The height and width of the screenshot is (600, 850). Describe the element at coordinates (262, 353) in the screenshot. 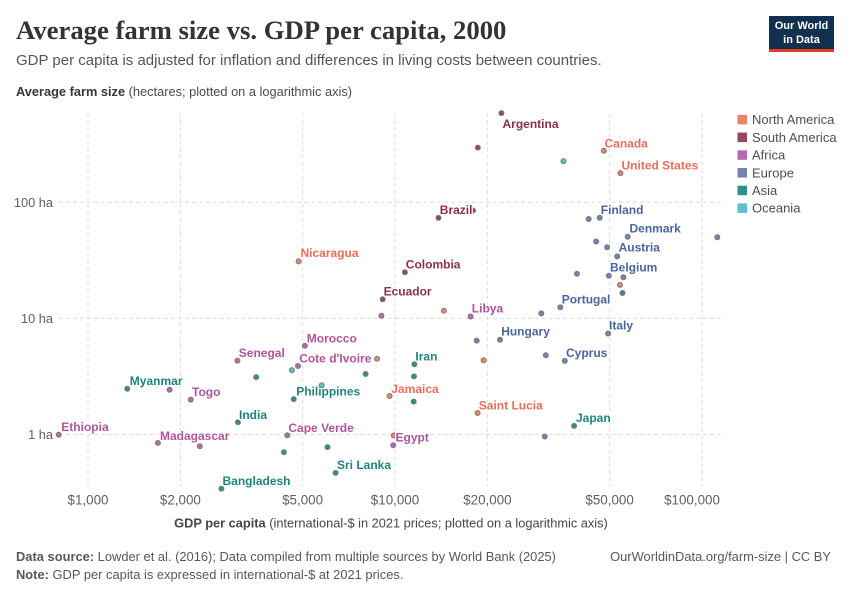

I see `svg-text: Senegal` at that location.